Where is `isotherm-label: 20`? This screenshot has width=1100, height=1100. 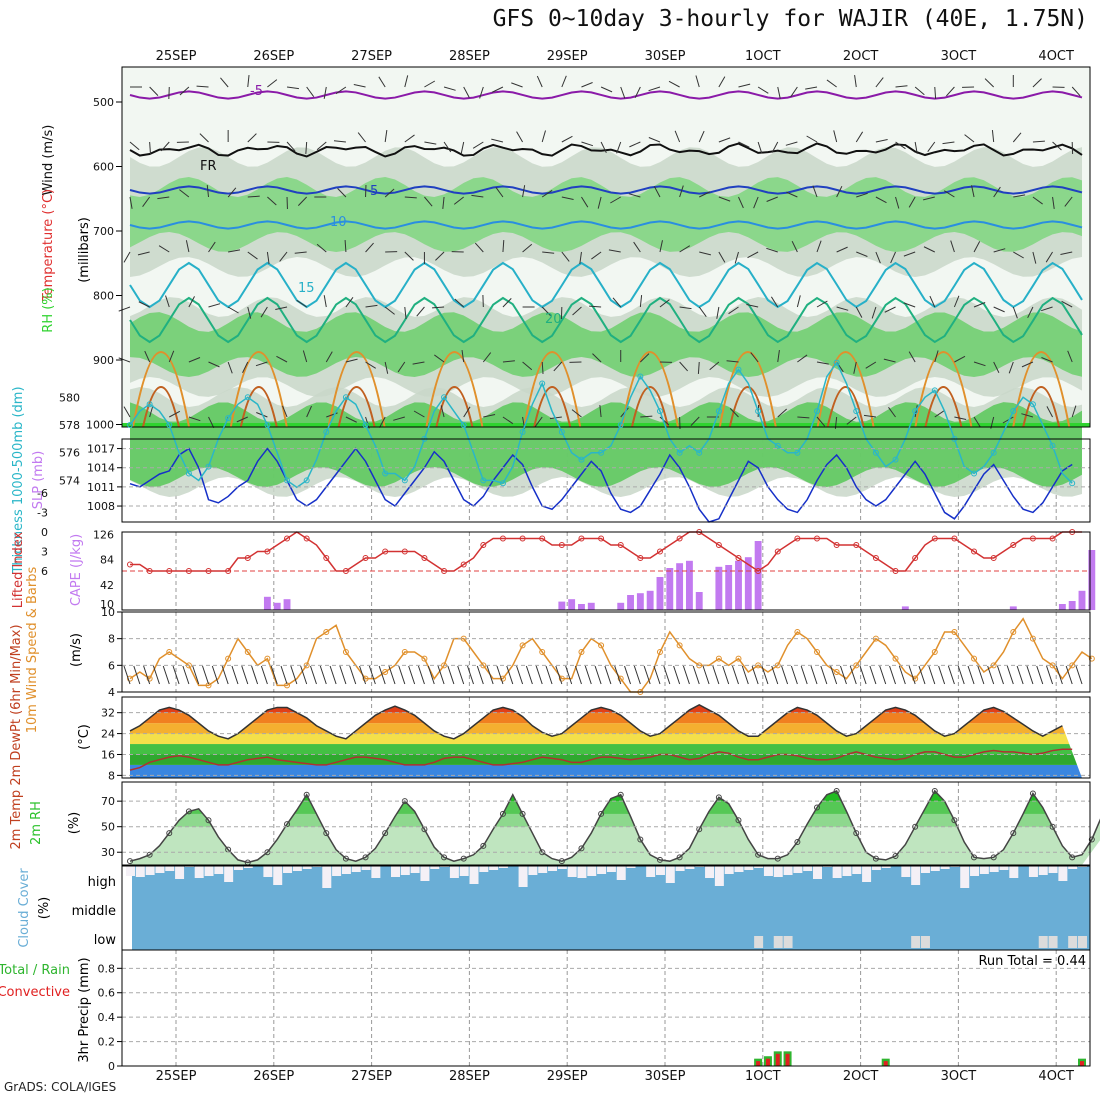
isotherm-label: 20 is located at coordinates (553, 319).